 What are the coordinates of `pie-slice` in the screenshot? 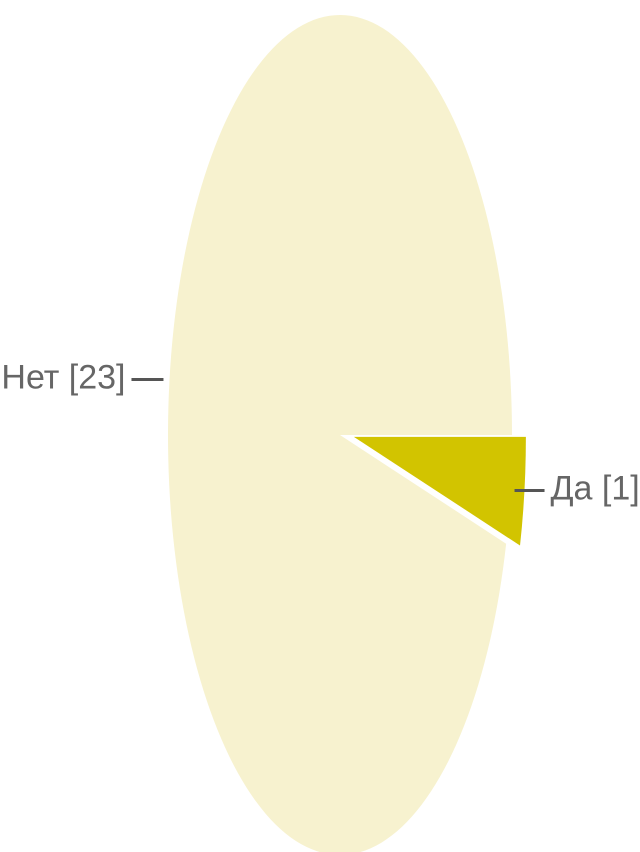 It's located at (439, 491).